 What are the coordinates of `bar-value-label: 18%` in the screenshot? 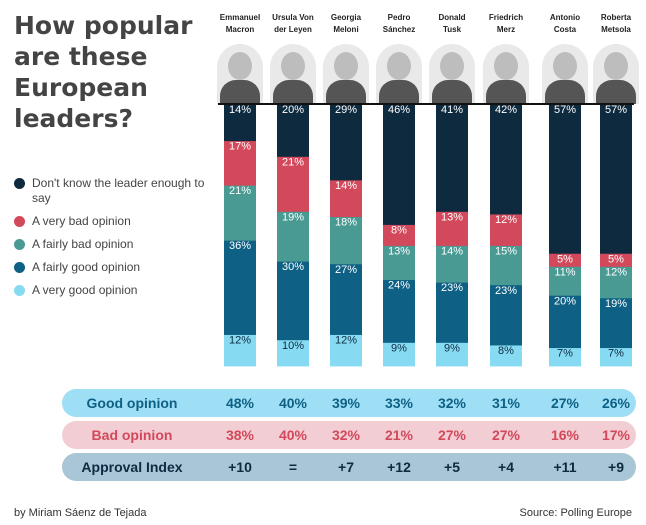 It's located at (346, 223).